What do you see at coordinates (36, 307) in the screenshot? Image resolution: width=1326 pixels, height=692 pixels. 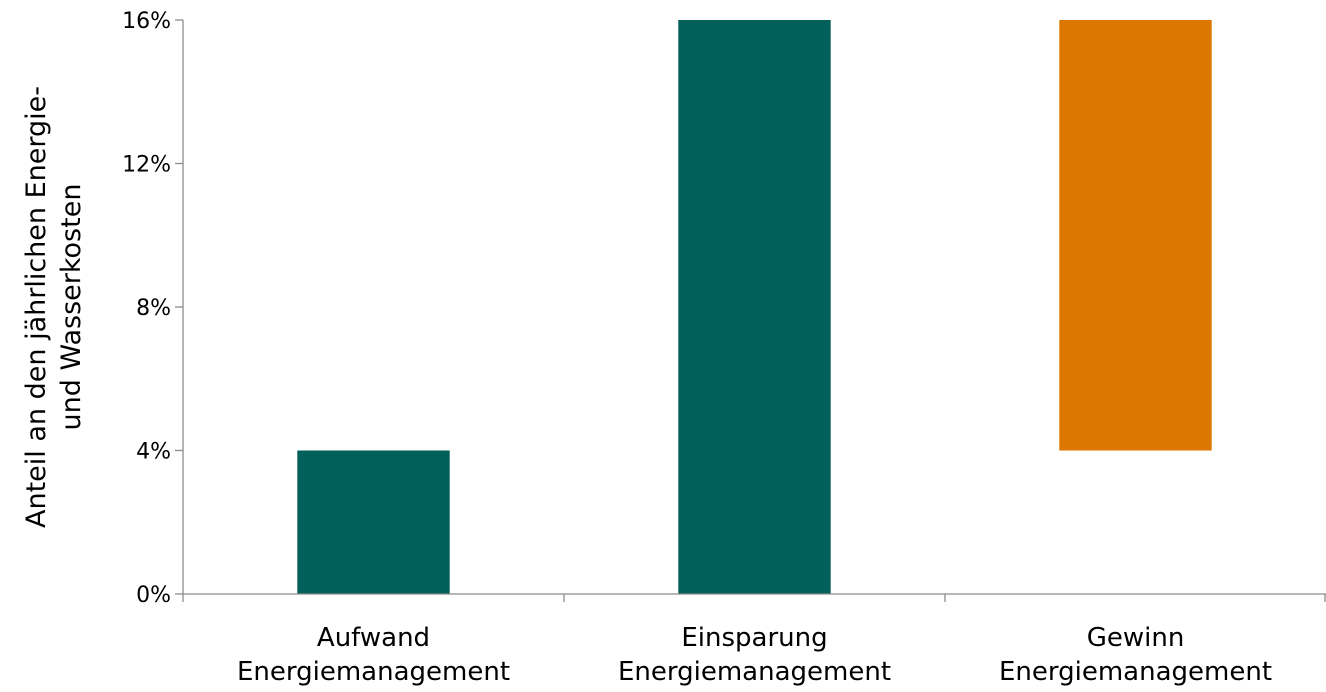 I see `y-axis-title-line-1: Anteil an den jährlichen Energie-` at bounding box center [36, 307].